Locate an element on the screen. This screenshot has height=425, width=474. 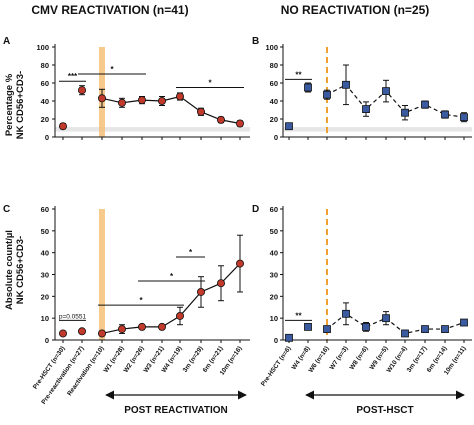
significance-label: *** is located at coordinates (73, 76).